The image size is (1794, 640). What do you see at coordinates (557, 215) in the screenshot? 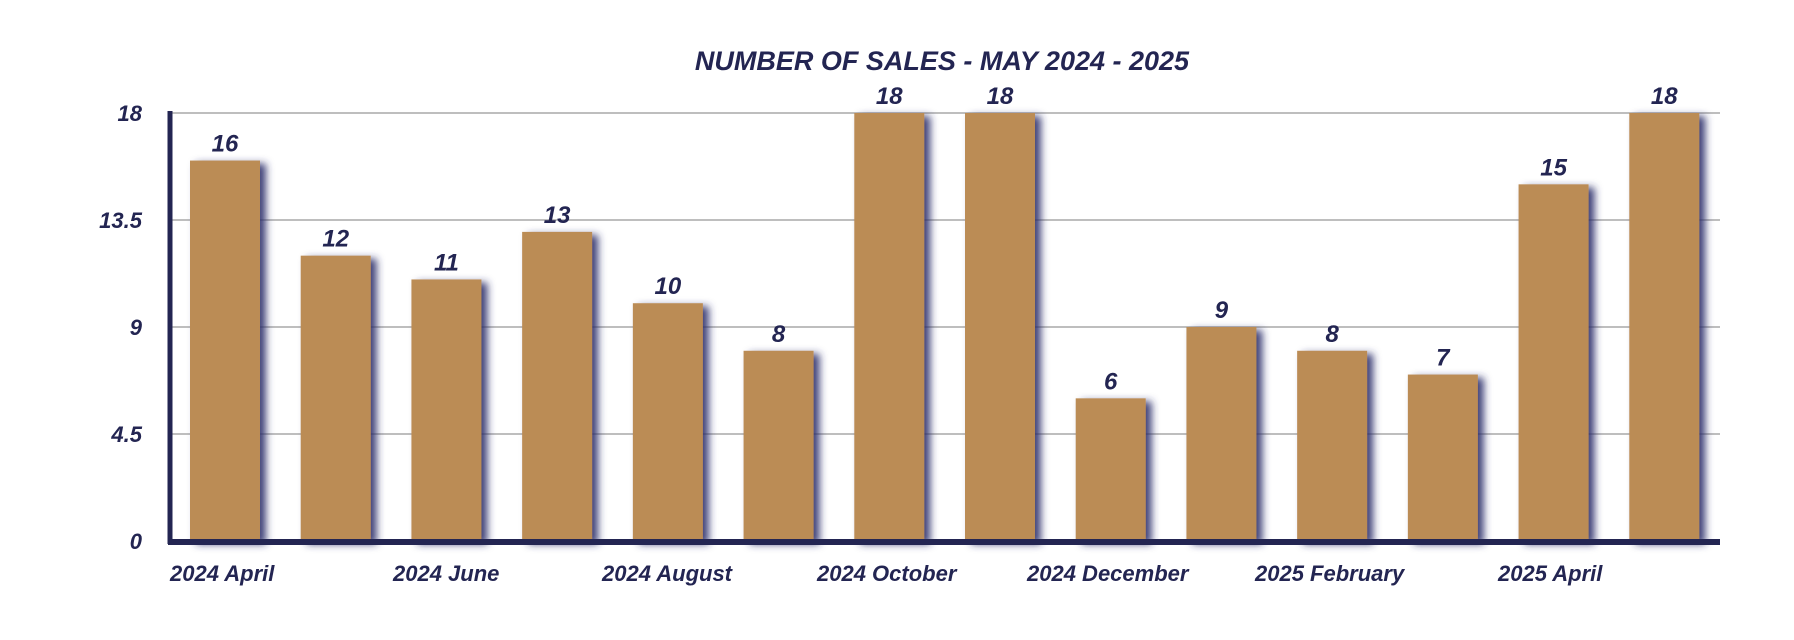
I see `data-label-4: 13` at bounding box center [557, 215].